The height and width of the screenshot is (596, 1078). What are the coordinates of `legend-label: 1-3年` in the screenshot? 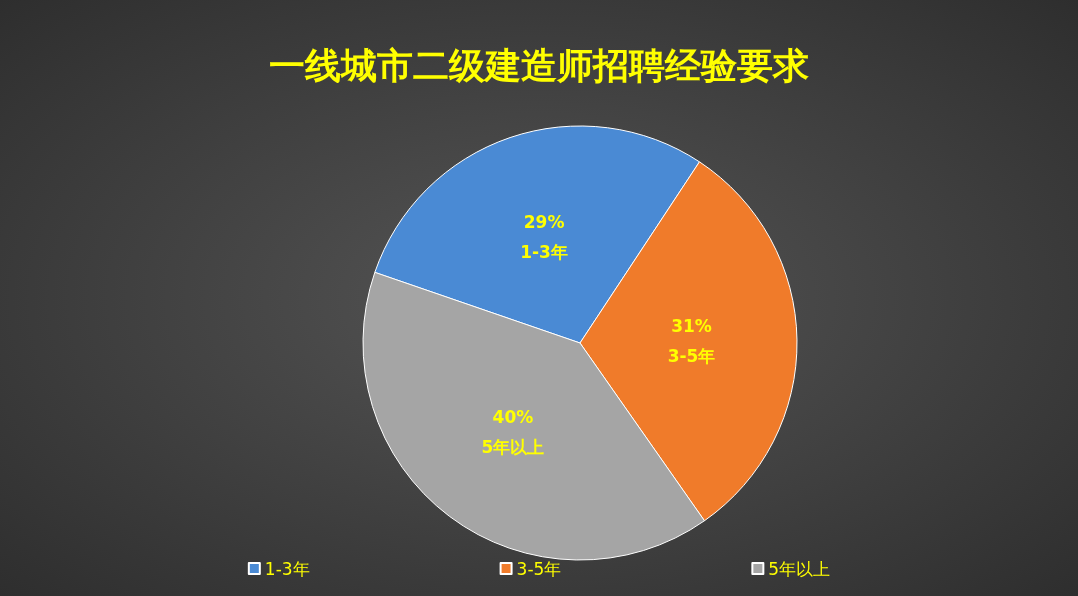 It's located at (287, 568).